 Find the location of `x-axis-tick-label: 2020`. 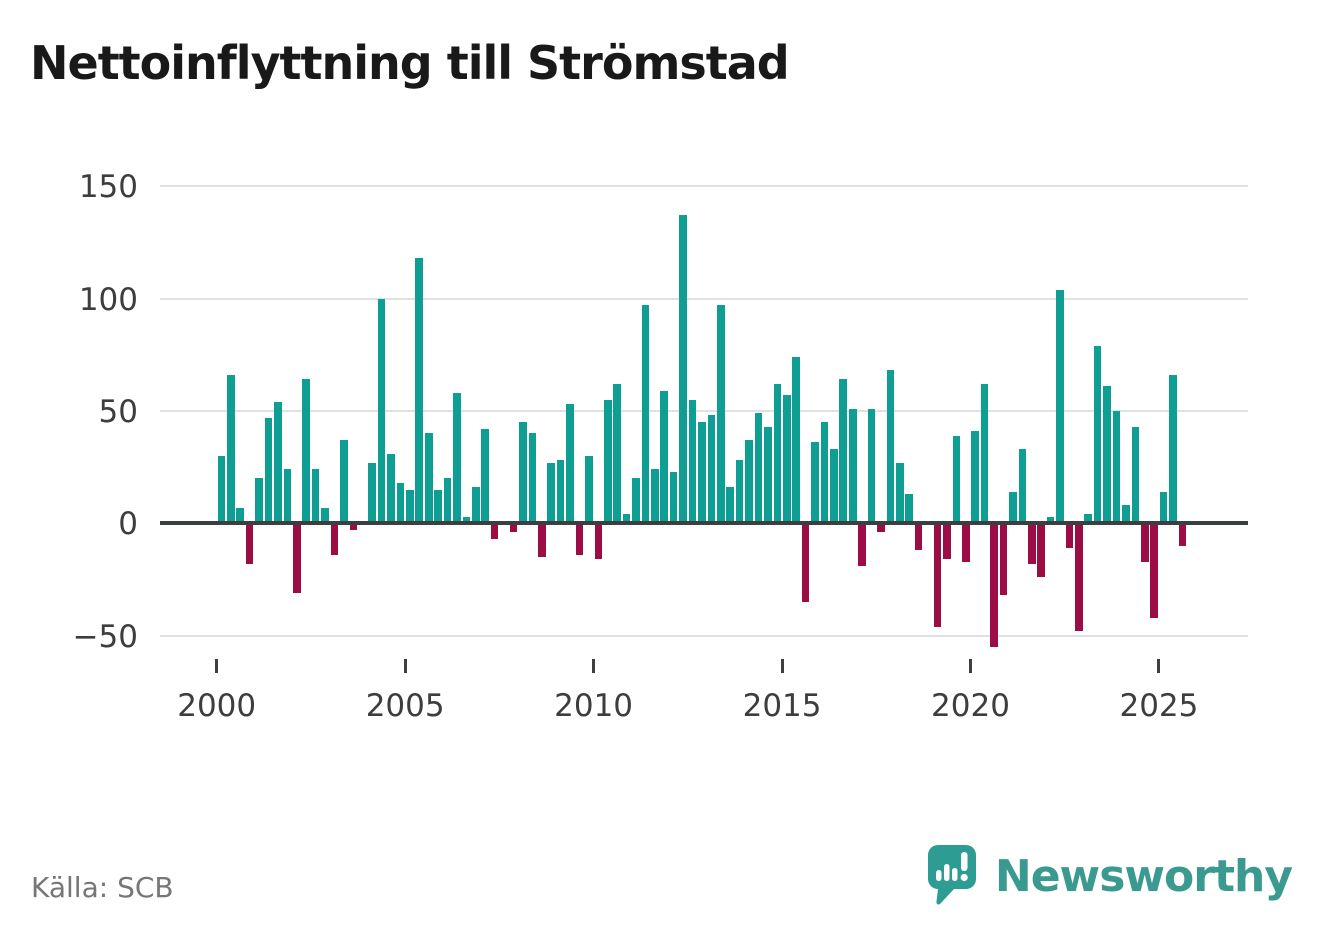

x-axis-tick-label: 2020 is located at coordinates (970, 706).